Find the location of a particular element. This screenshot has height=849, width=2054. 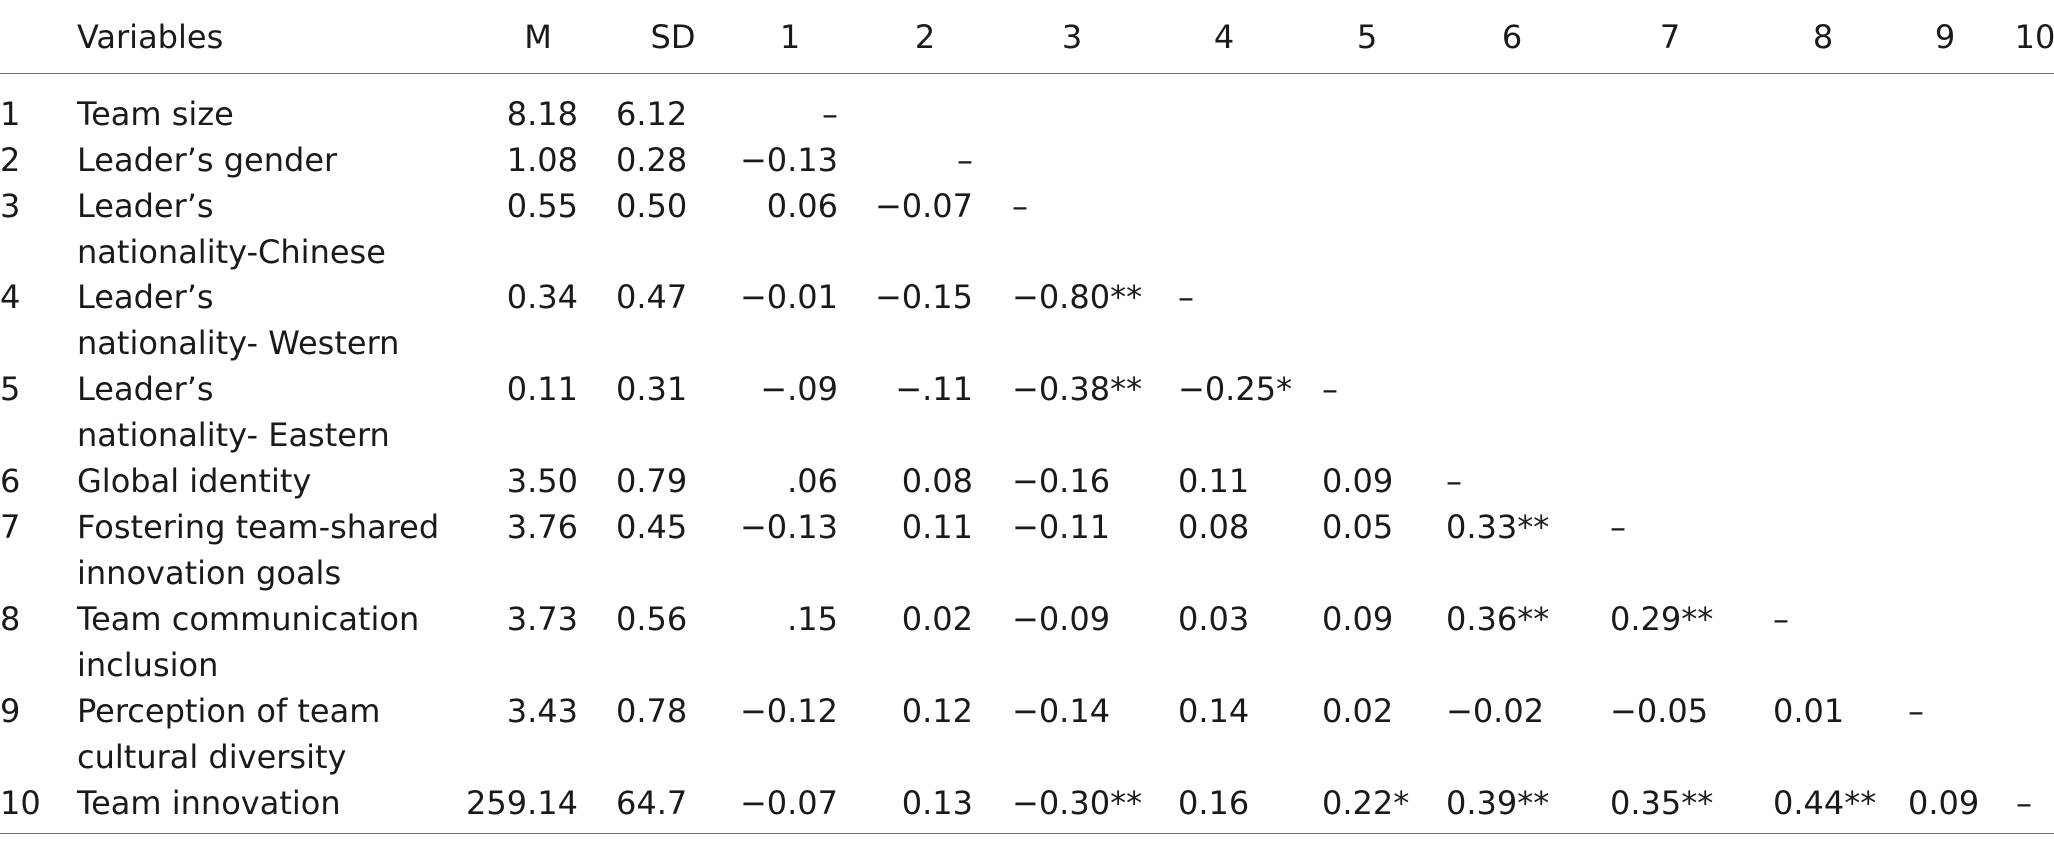

table-top-rule is located at coordinates (1027, 73).